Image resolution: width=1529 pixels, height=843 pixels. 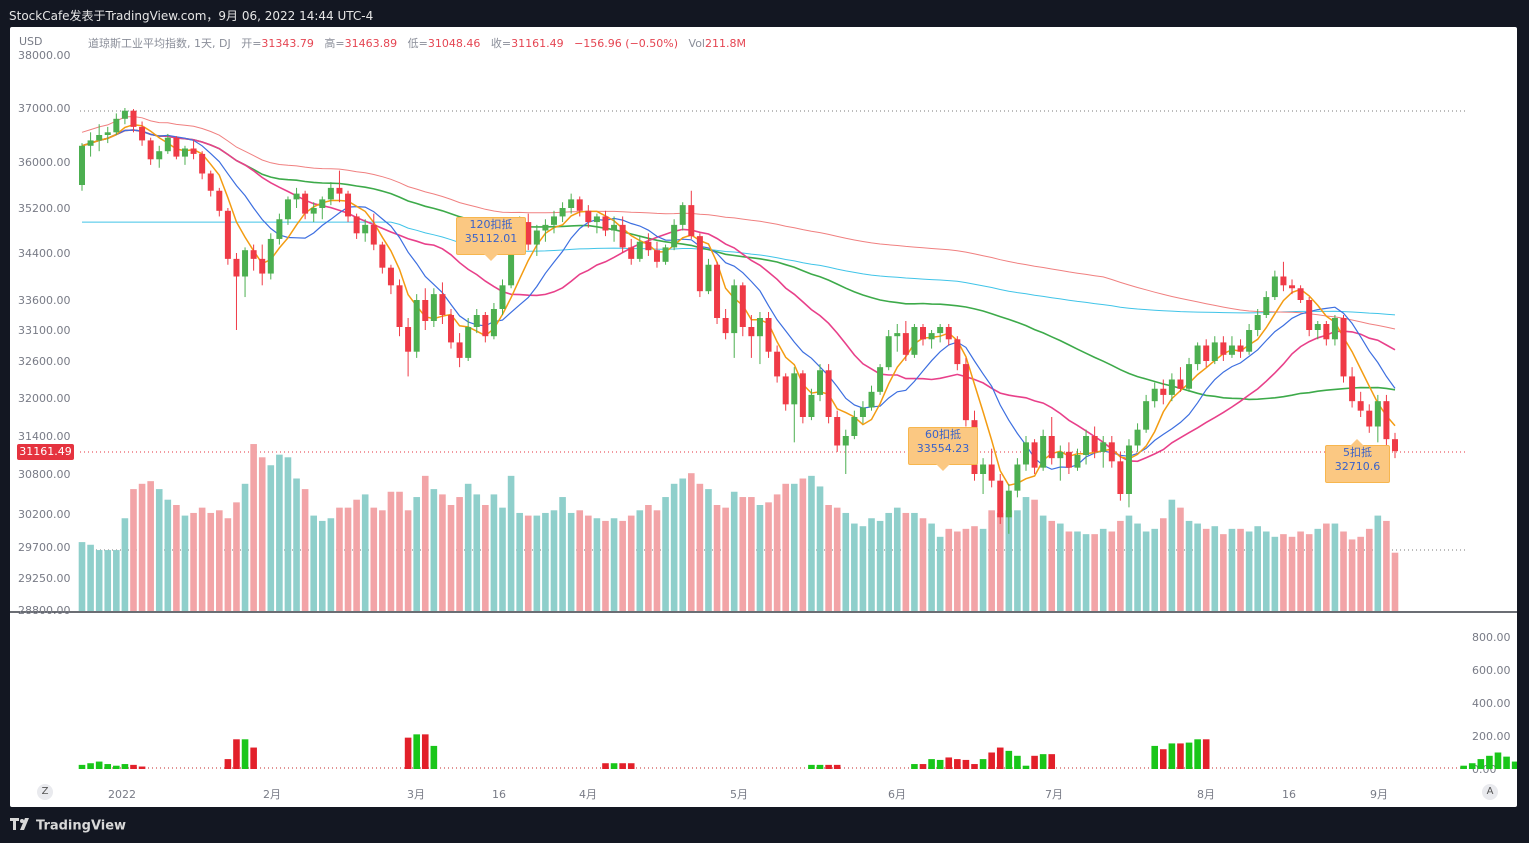 What do you see at coordinates (81, 826) in the screenshot?
I see `footer-brand-label: TradingView` at bounding box center [81, 826].